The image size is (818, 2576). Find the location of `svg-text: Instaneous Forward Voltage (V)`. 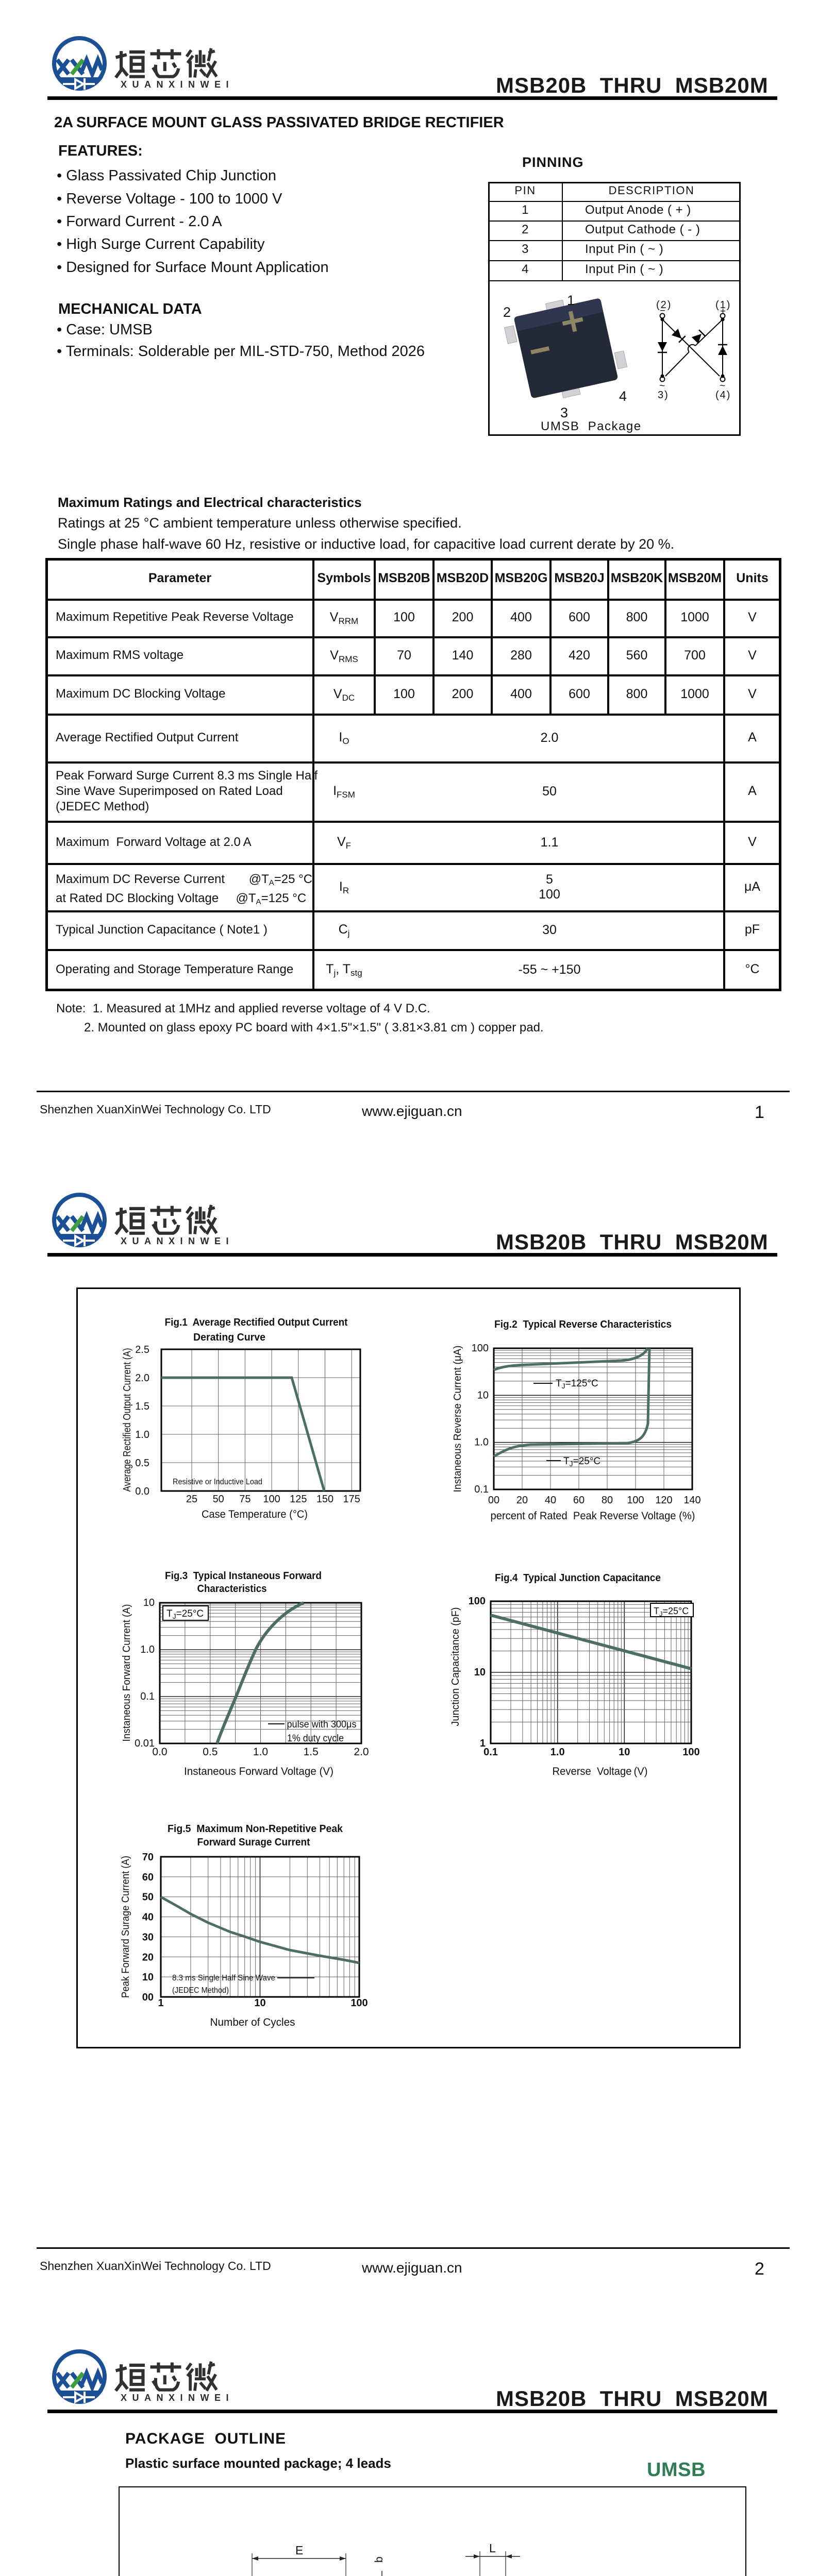

svg-text: Instaneous Forward Voltage (V) is located at coordinates (258, 1771).